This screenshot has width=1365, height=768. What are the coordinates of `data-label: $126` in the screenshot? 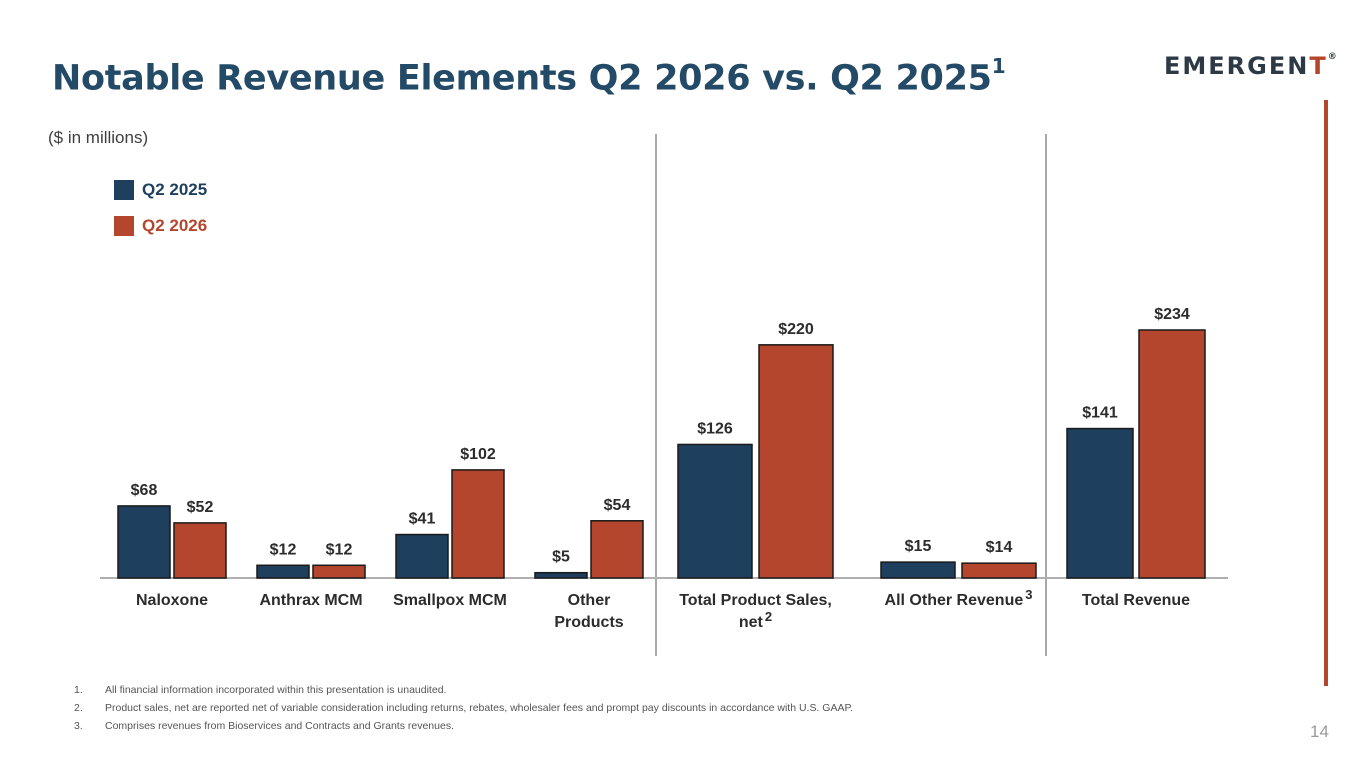 It's located at (715, 428).